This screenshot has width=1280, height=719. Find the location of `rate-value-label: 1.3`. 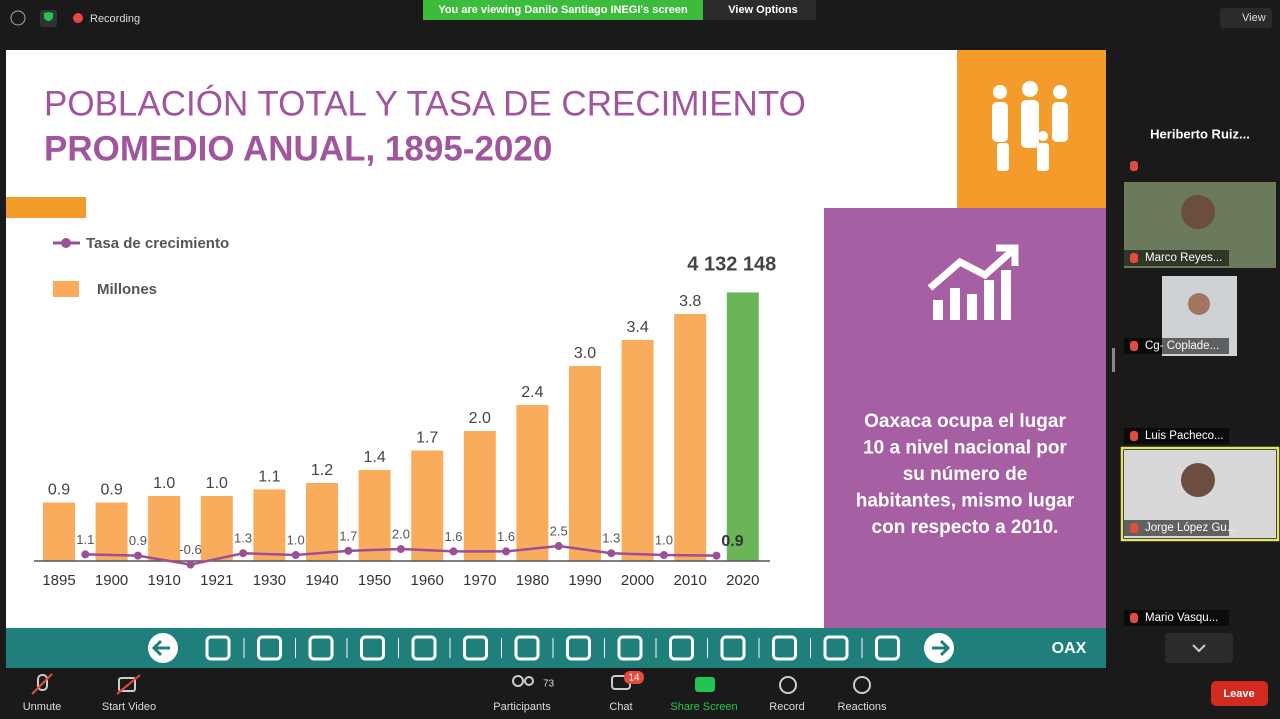

rate-value-label: 1.3 is located at coordinates (611, 538).